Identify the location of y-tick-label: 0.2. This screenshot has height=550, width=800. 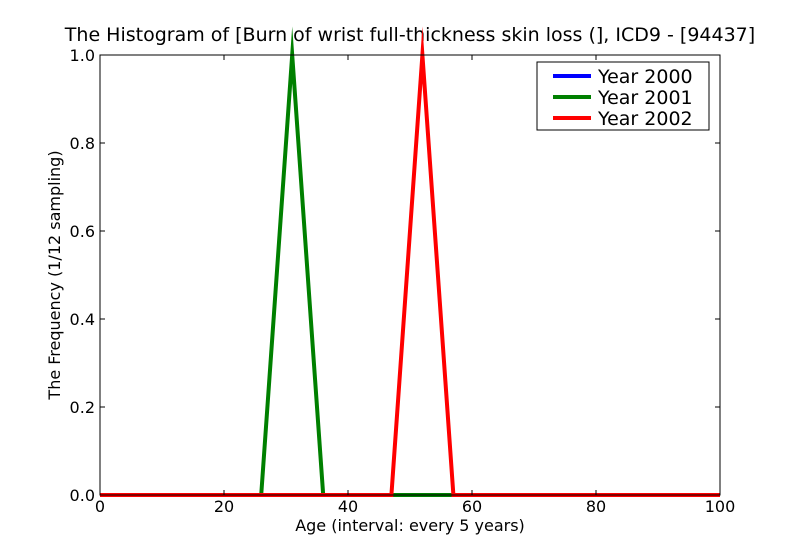
(82, 407).